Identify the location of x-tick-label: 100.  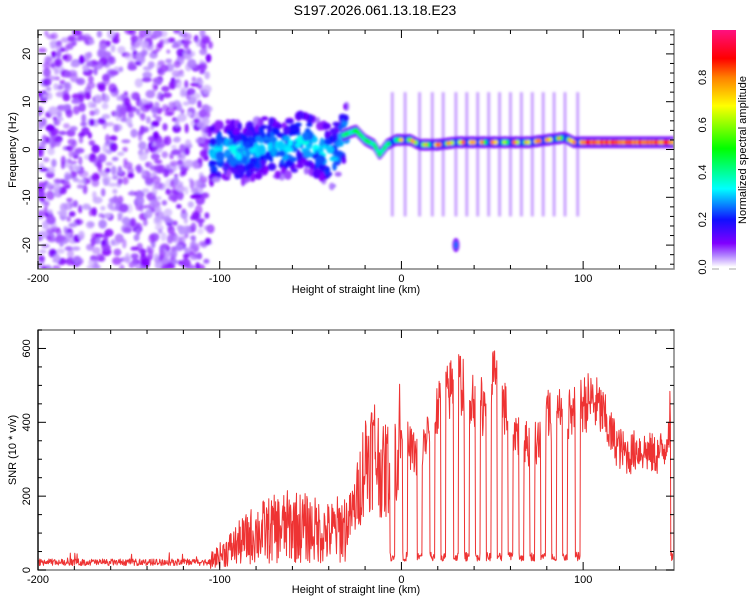
(583, 580).